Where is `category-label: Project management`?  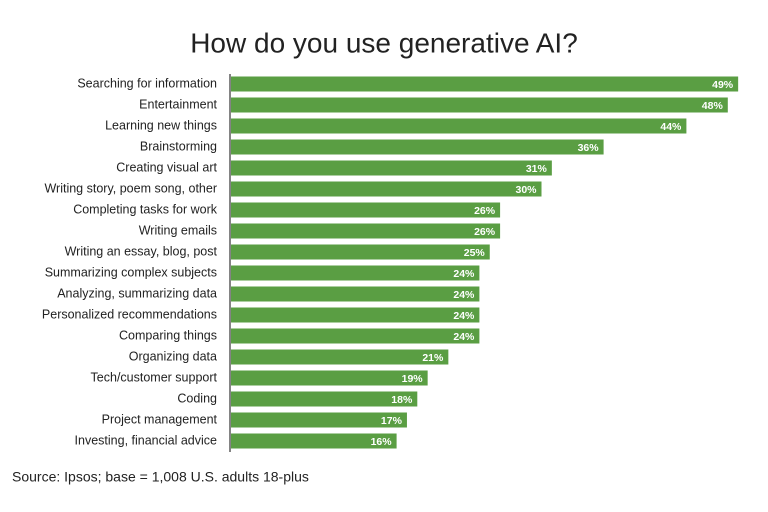
category-label: Project management is located at coordinates (160, 419).